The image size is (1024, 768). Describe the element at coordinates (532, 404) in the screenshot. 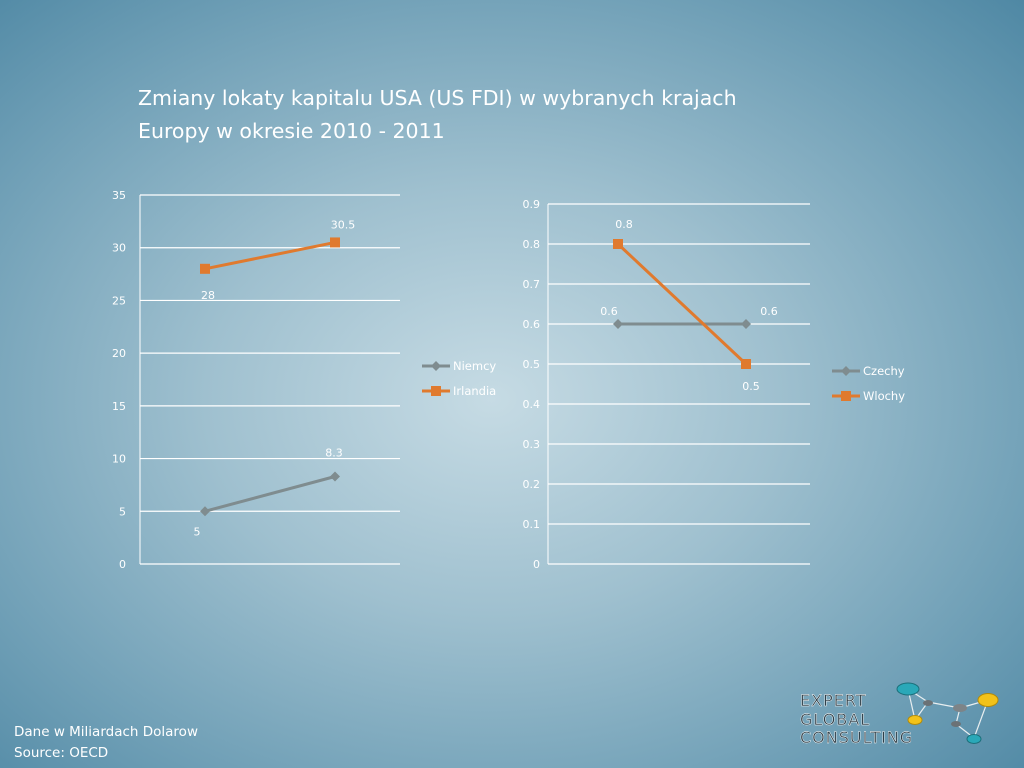

I see `y-tick-label: 0.4` at that location.